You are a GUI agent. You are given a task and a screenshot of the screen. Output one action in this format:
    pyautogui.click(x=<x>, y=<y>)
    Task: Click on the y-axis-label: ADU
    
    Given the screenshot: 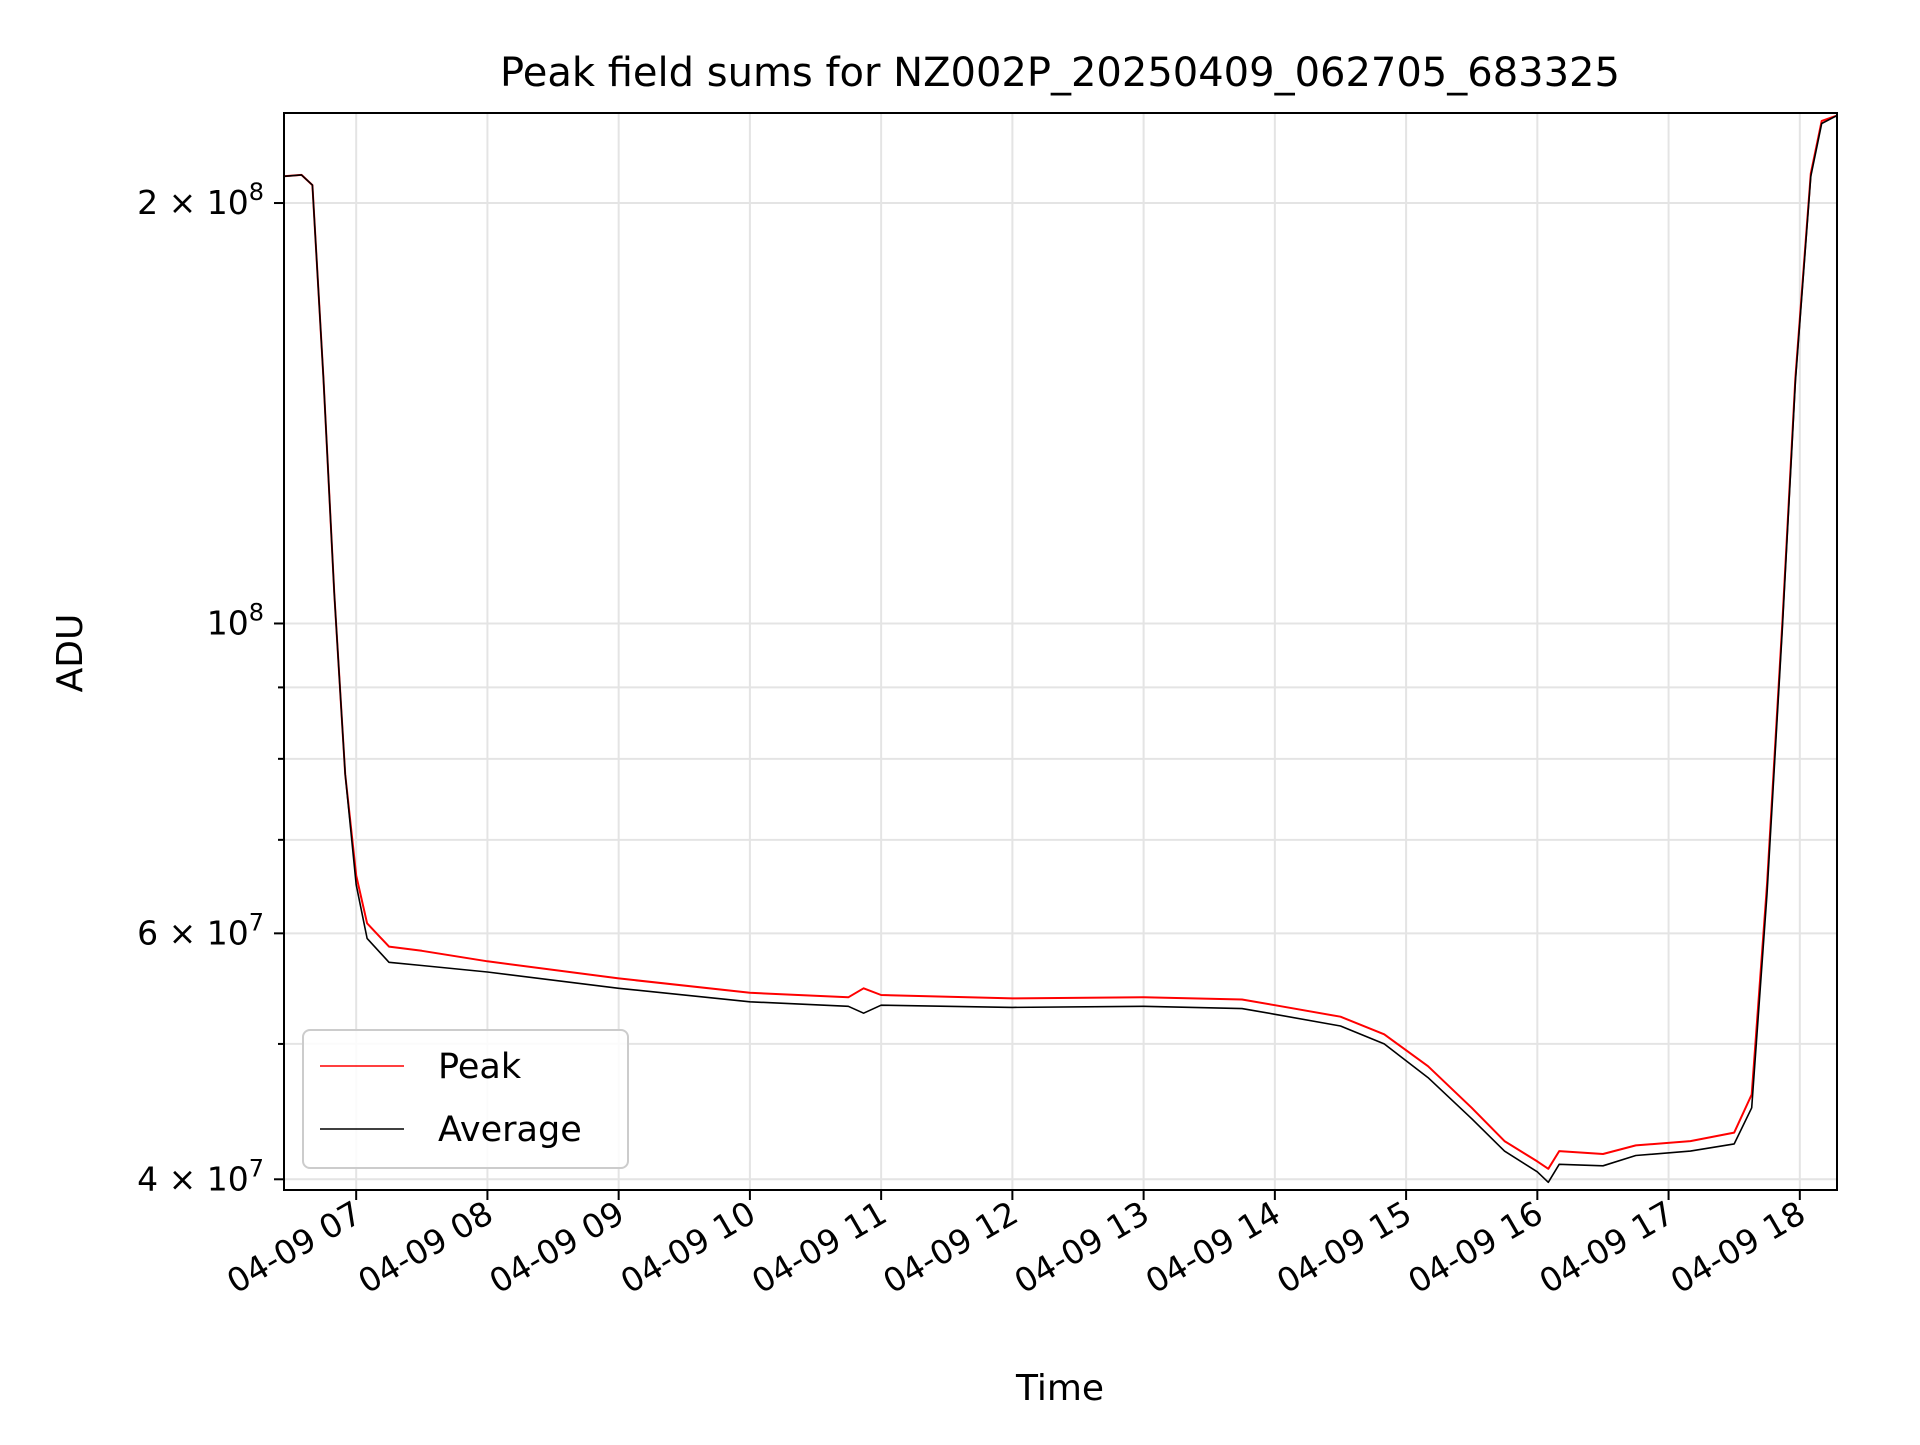 What is the action you would take?
    pyautogui.click(x=70, y=653)
    